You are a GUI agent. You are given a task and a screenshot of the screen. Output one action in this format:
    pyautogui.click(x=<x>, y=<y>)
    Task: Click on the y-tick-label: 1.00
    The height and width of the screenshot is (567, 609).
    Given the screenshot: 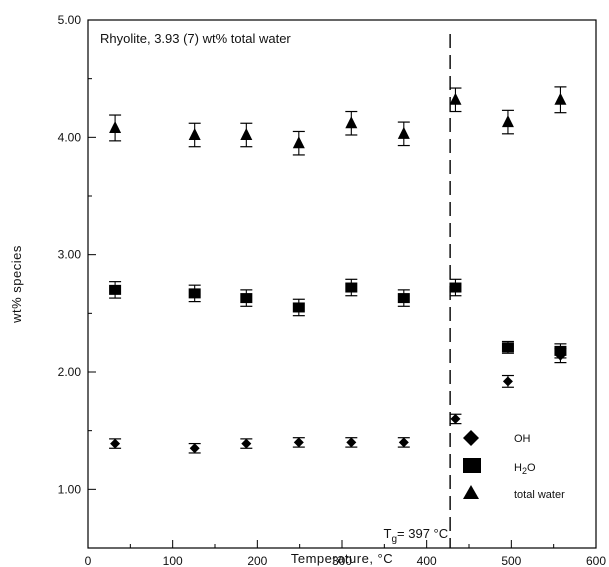 What is the action you would take?
    pyautogui.click(x=70, y=489)
    